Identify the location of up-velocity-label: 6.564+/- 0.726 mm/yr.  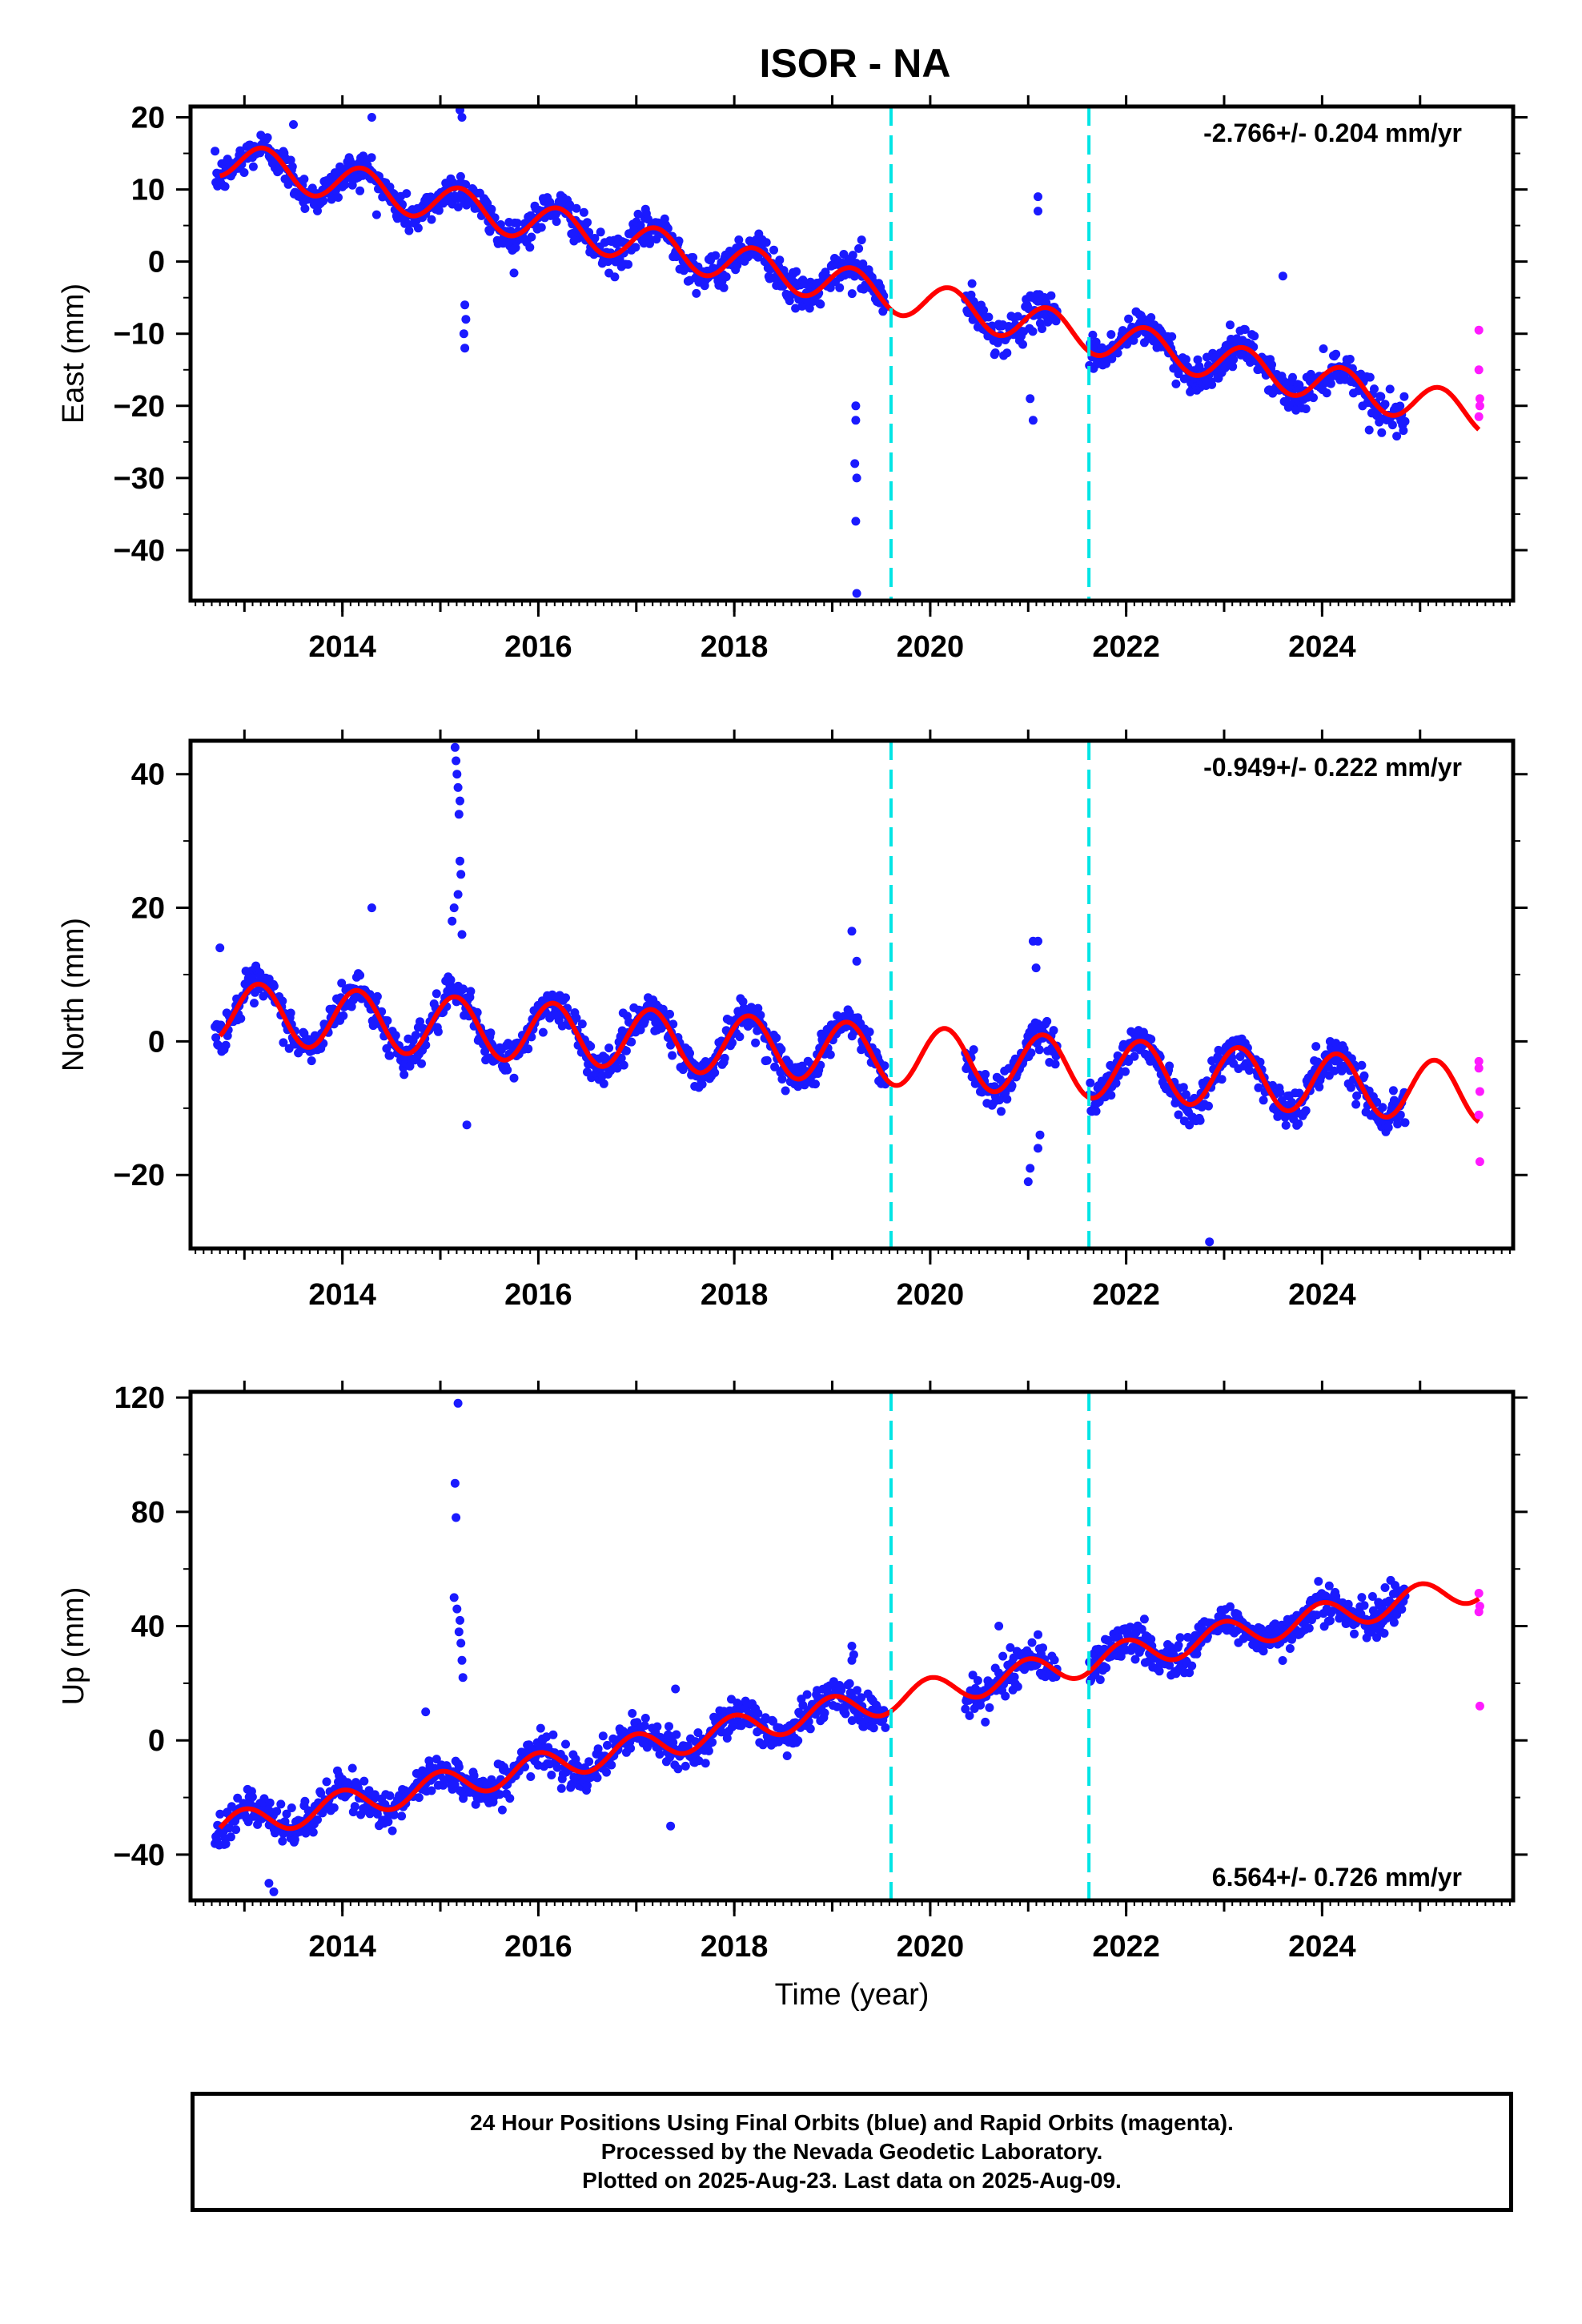
(1337, 1877).